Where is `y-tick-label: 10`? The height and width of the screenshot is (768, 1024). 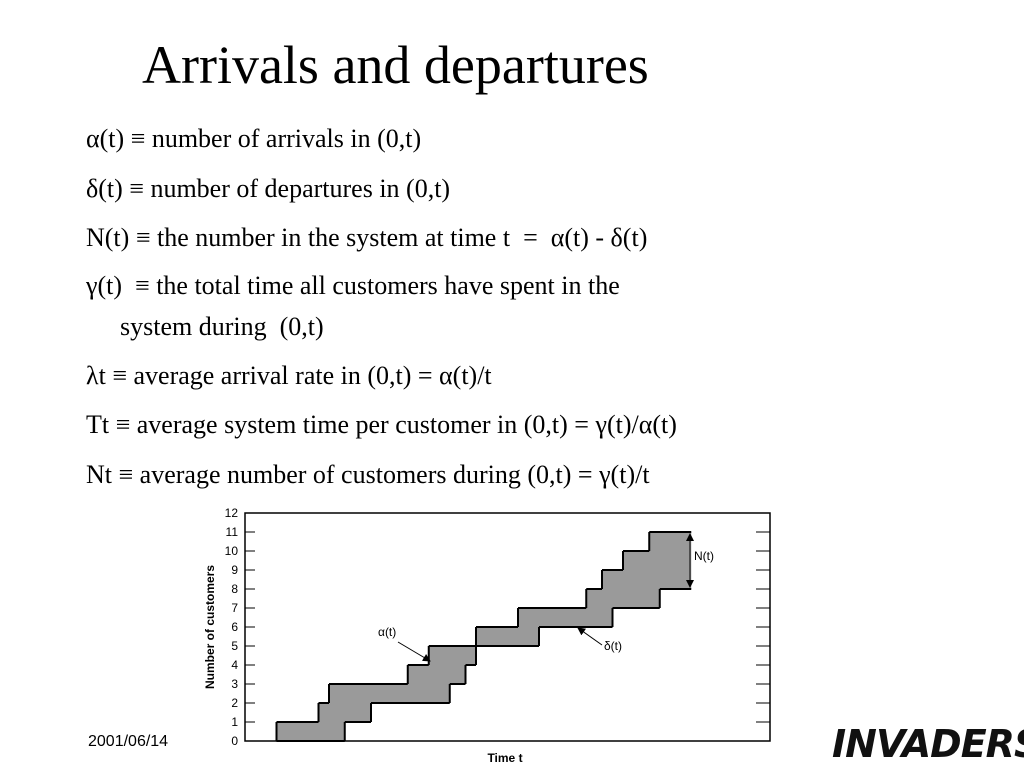
y-tick-label: 10 is located at coordinates (232, 551).